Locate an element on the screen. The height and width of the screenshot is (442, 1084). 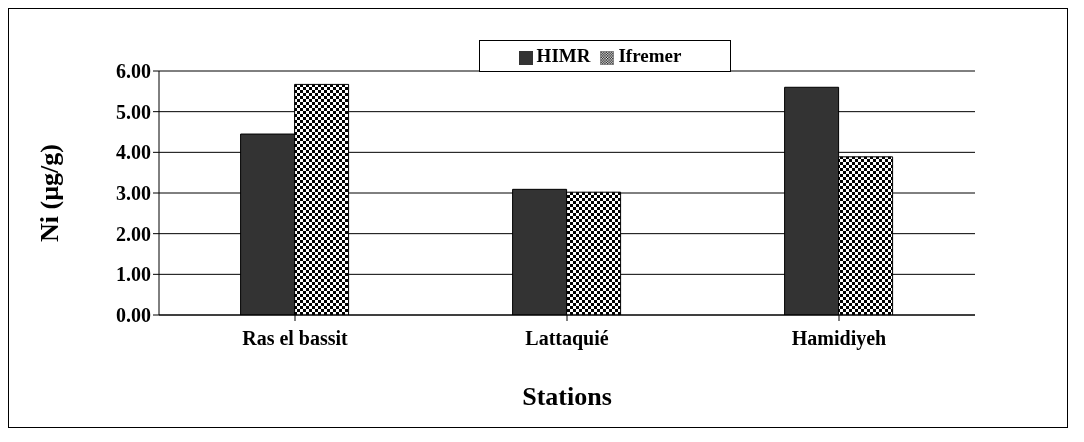
y-tick-label: 4.00 is located at coordinates (133, 152).